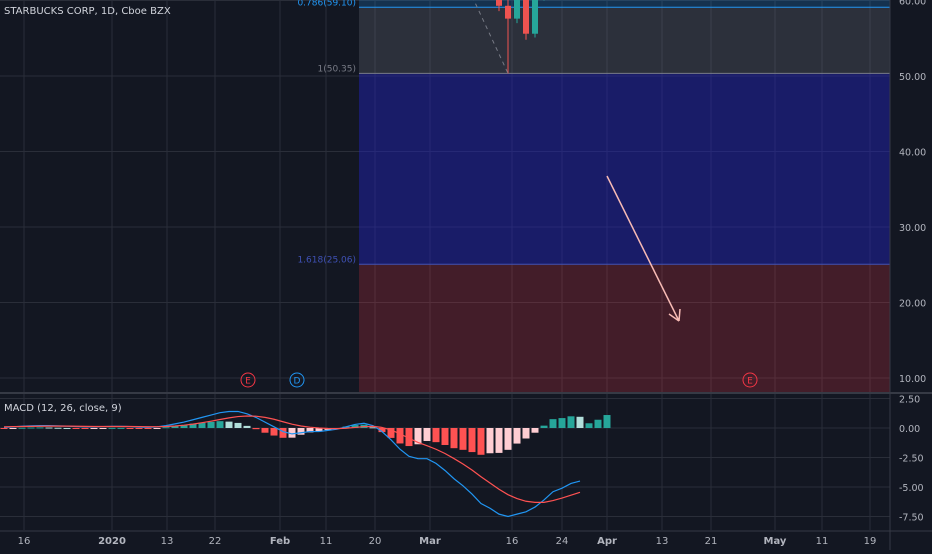 The height and width of the screenshot is (554, 932). What do you see at coordinates (775, 541) in the screenshot?
I see `time-label: May` at bounding box center [775, 541].